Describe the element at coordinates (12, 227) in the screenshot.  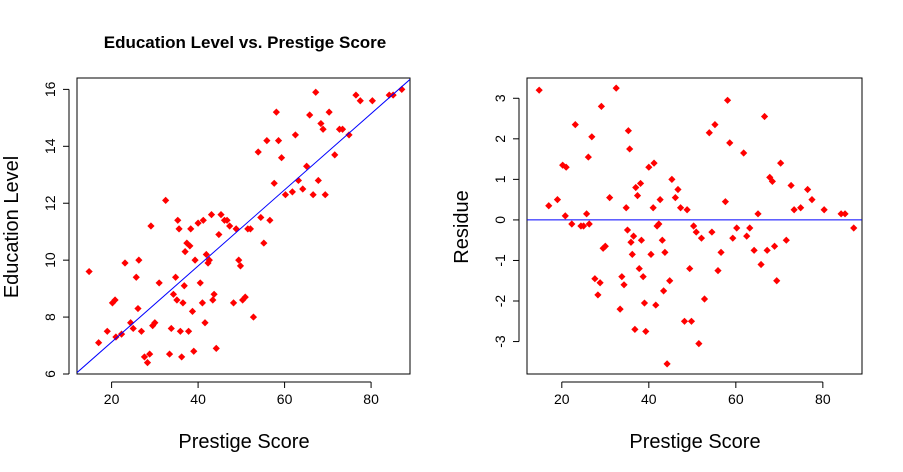
I see `y-axis-label: Education Level` at that location.